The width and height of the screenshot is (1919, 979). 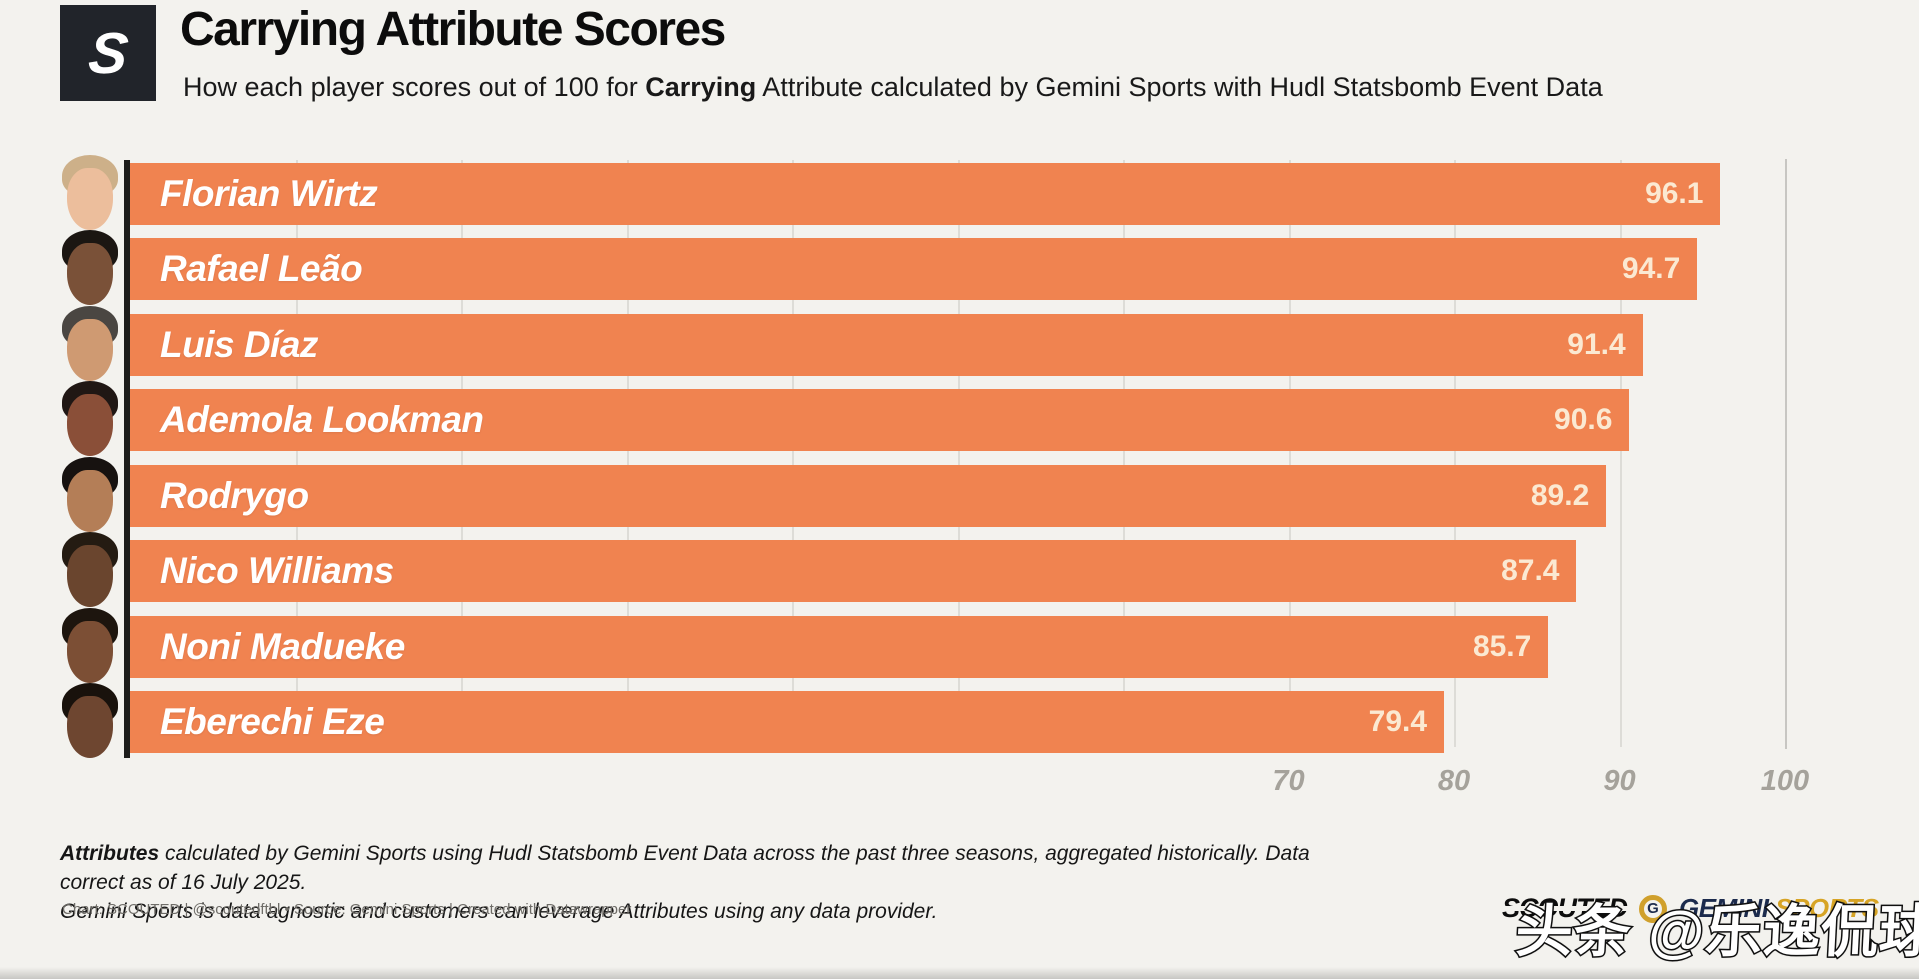 I want to click on score-bar: Nico Williams 87.4, so click(x=853, y=571).